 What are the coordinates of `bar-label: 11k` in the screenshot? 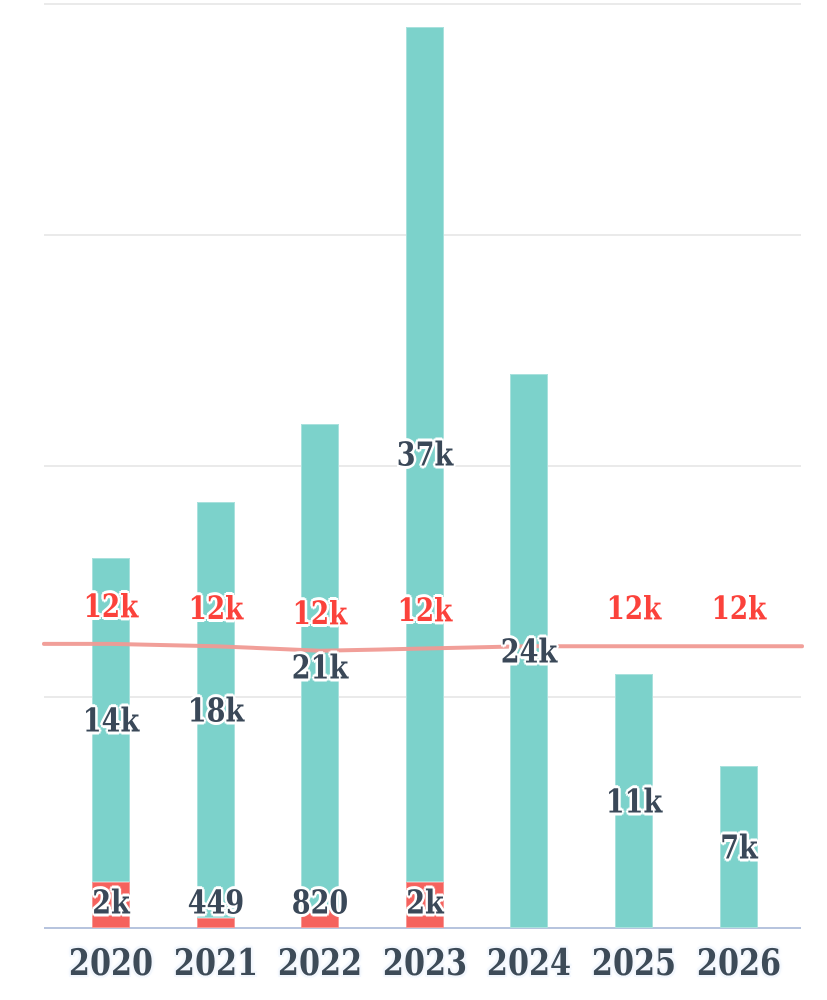 It's located at (634, 801).